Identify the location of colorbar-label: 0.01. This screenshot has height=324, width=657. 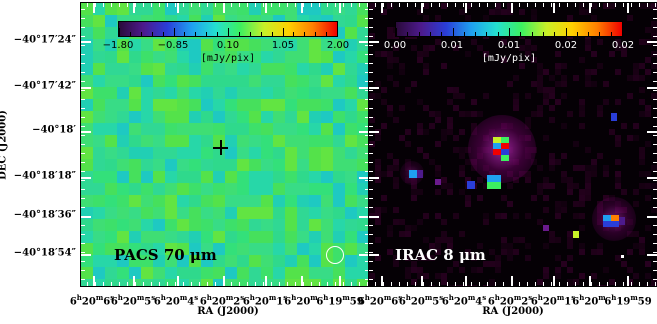
(509, 45).